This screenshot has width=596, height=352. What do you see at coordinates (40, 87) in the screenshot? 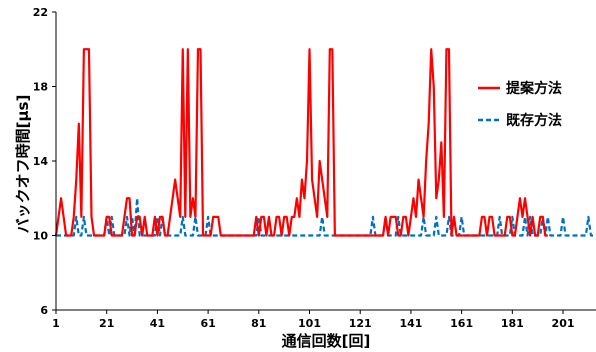
I see `y-tick-label: 18` at bounding box center [40, 87].